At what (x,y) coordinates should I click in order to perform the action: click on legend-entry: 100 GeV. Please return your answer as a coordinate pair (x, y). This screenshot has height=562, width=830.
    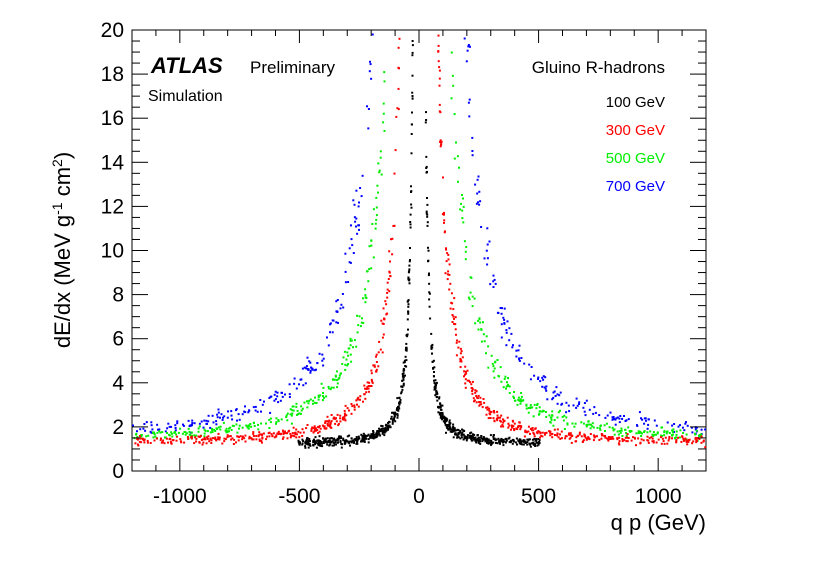
    Looking at the image, I should click on (635, 102).